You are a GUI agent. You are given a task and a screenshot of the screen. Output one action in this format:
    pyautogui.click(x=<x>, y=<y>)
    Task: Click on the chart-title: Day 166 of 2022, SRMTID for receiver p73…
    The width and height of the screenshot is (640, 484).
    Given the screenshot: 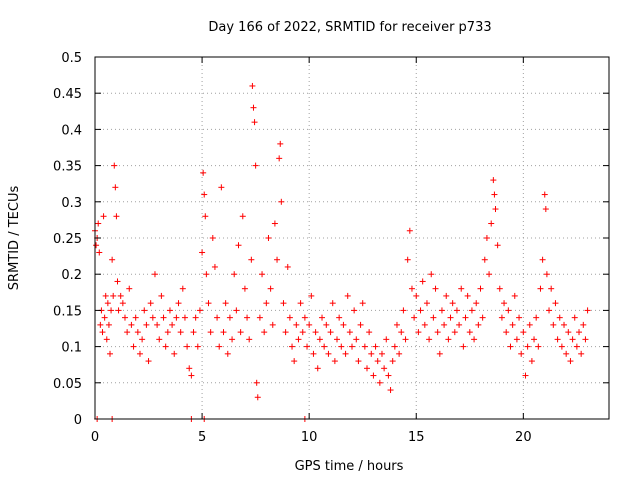 What is the action you would take?
    pyautogui.click(x=349, y=27)
    